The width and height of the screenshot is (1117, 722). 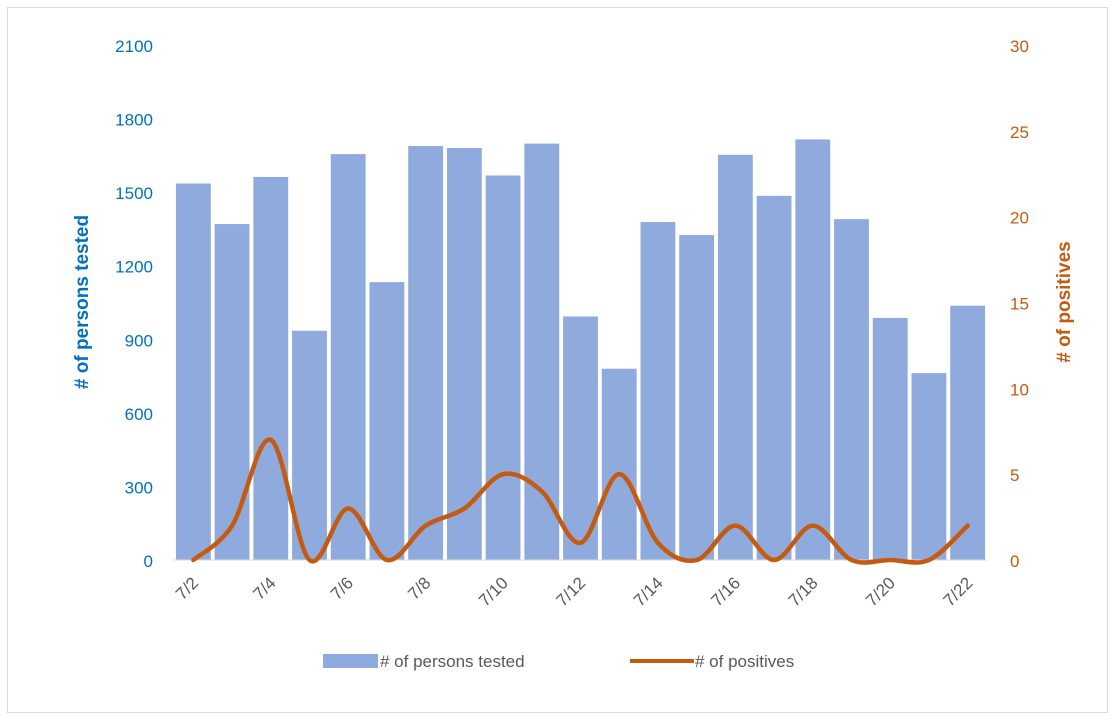 What do you see at coordinates (958, 591) in the screenshot?
I see `x-tick-label: 7/22` at bounding box center [958, 591].